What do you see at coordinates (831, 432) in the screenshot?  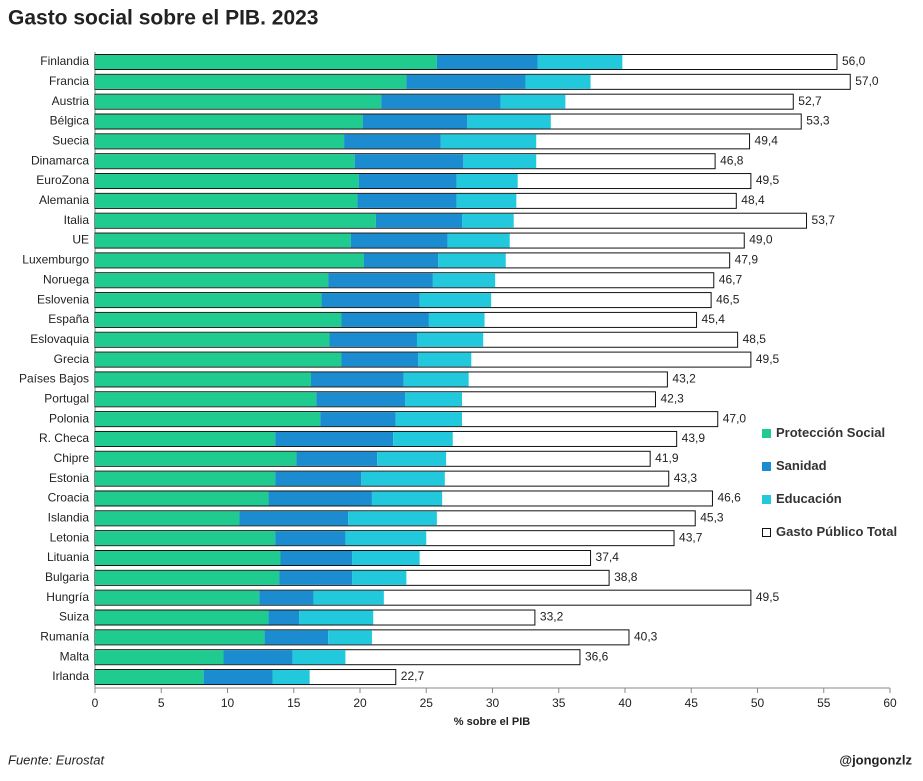 I see `legend-label: Protección Social` at bounding box center [831, 432].